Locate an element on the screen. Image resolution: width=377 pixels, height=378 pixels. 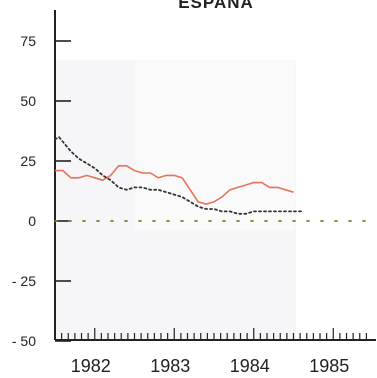
y-tick-label: - 25 is located at coordinates (24, 281).